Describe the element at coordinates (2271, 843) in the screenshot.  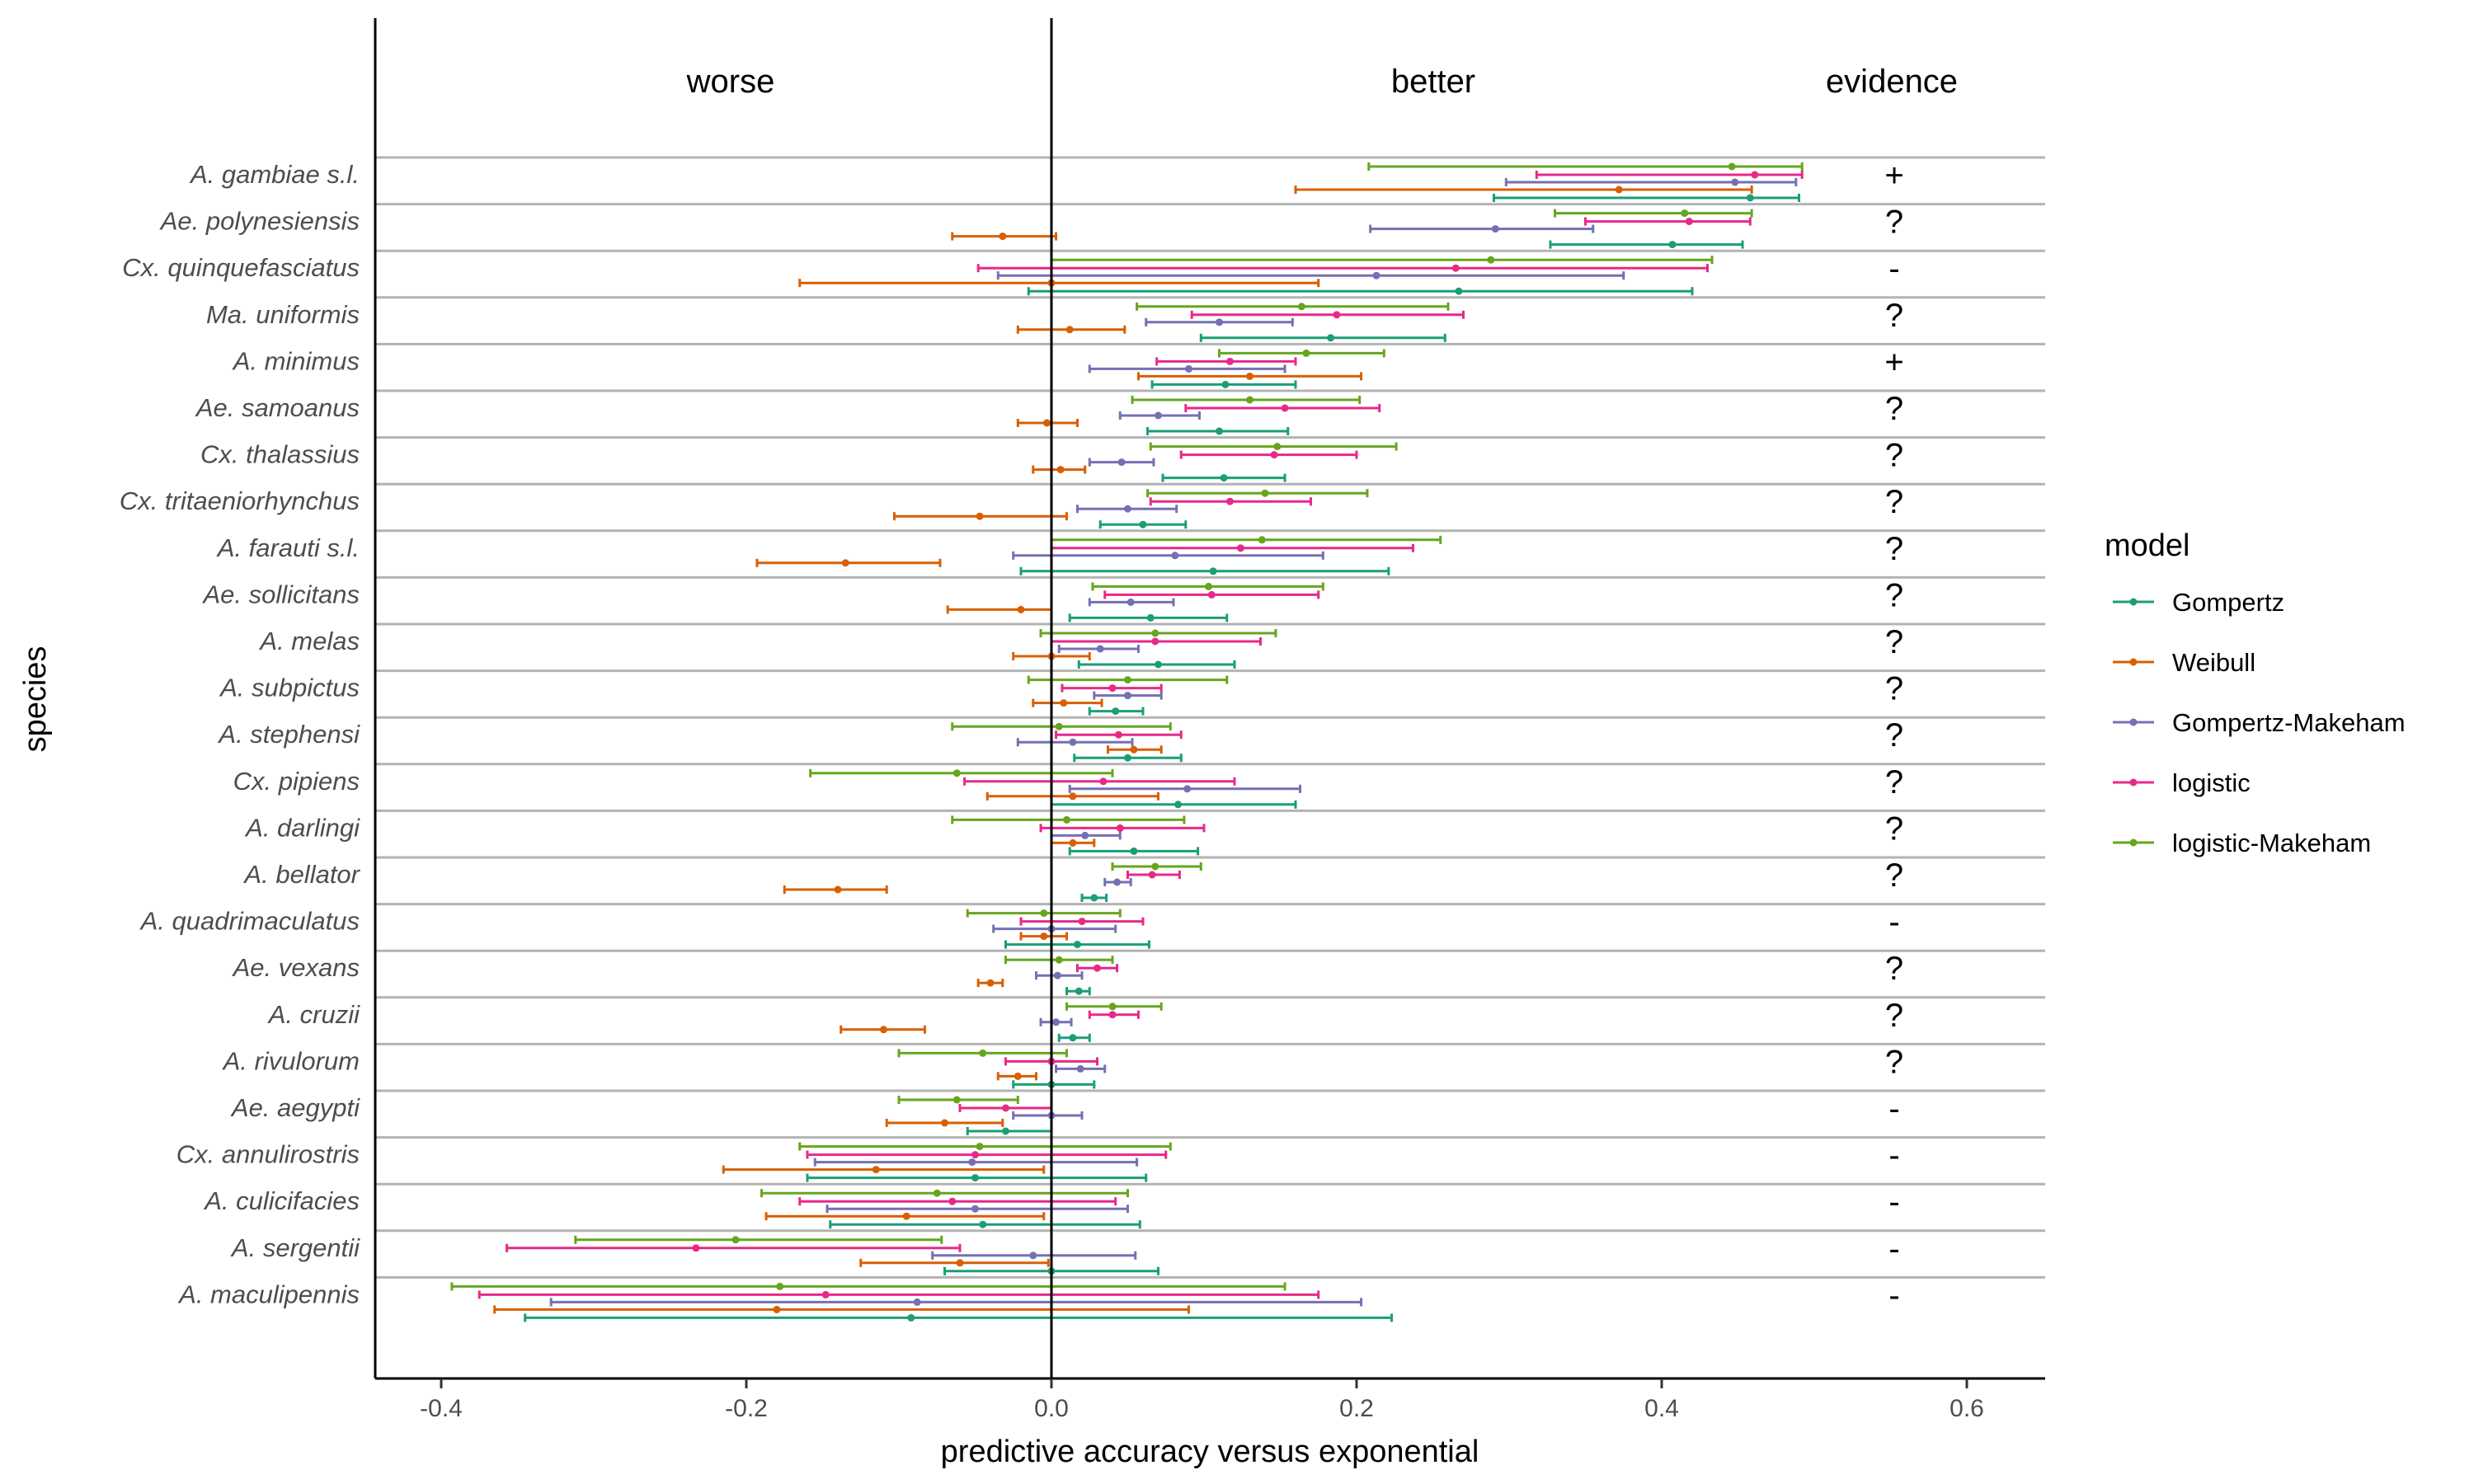
I see `legend-label: logistic-Makeham` at that location.